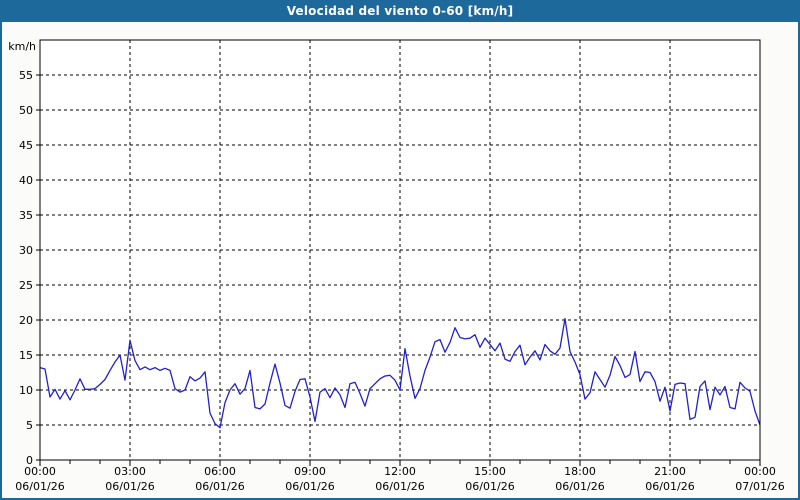 The height and width of the screenshot is (500, 800). I want to click on y-tick-label: 5, so click(29, 425).